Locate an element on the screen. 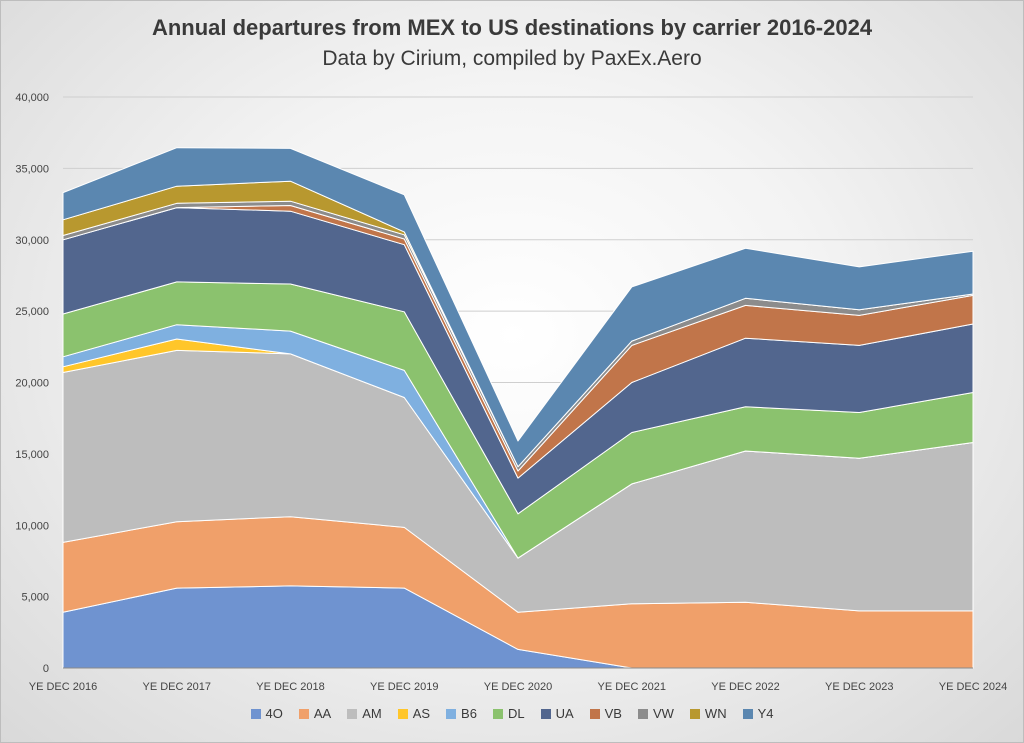  legend-item-as: AS is located at coordinates (414, 713).